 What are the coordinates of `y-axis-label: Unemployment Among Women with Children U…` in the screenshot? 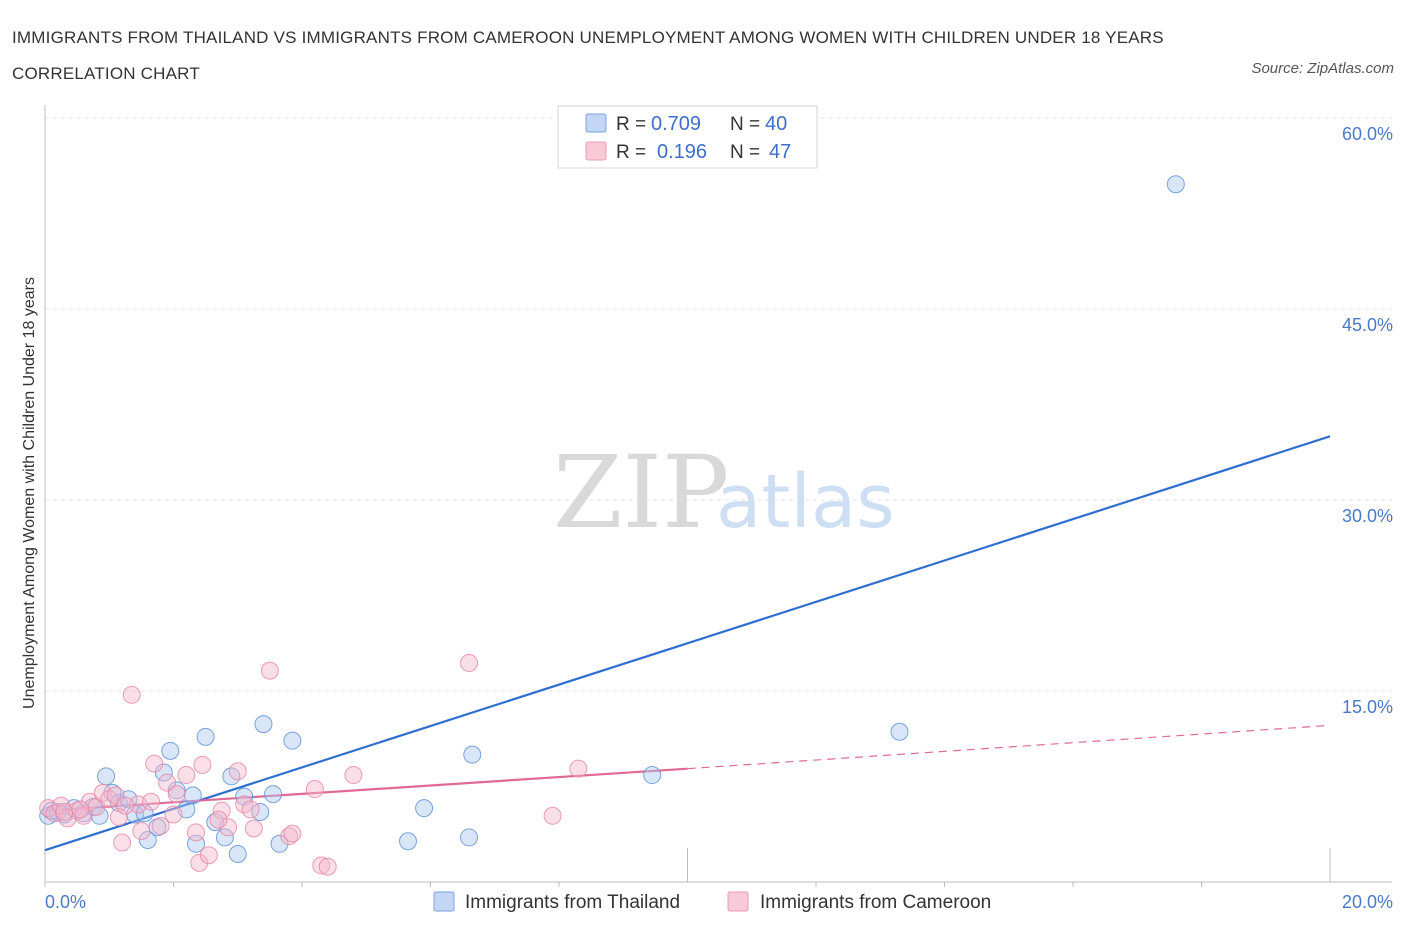 It's located at (29, 493).